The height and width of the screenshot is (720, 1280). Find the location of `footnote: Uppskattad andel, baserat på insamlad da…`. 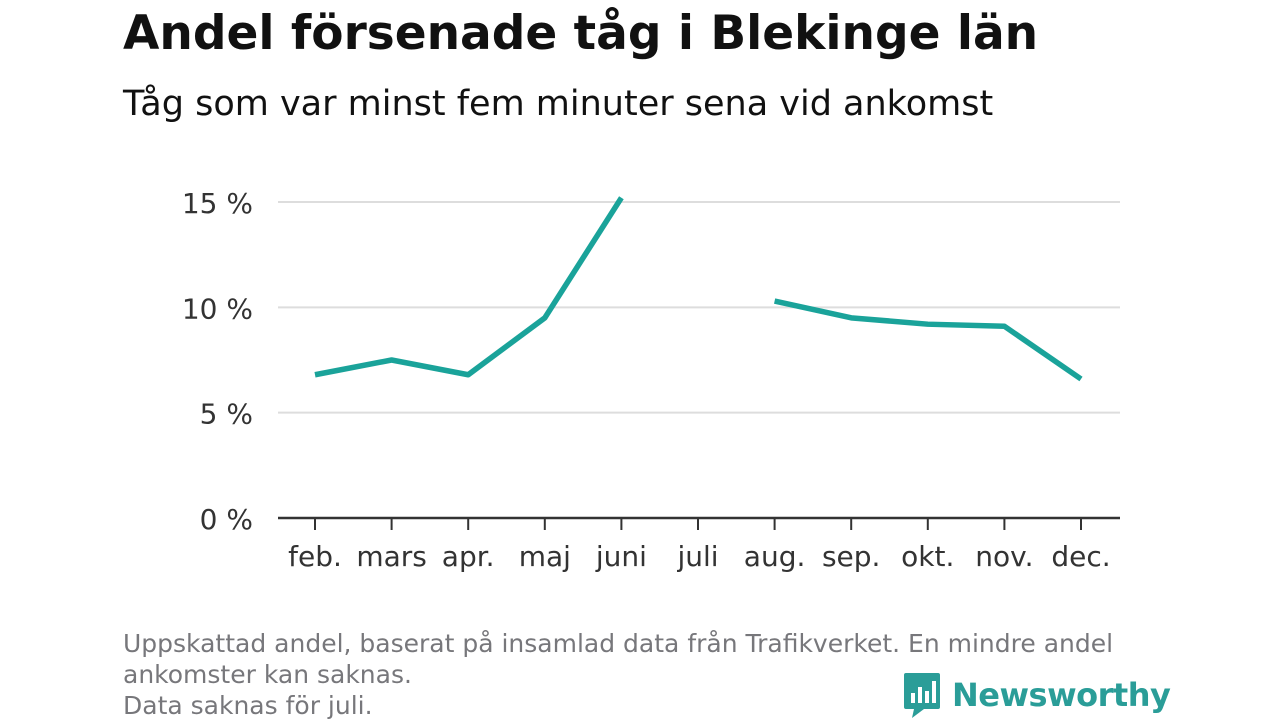

footnote: Uppskattad andel, baserat på insamlad da… is located at coordinates (643, 674).